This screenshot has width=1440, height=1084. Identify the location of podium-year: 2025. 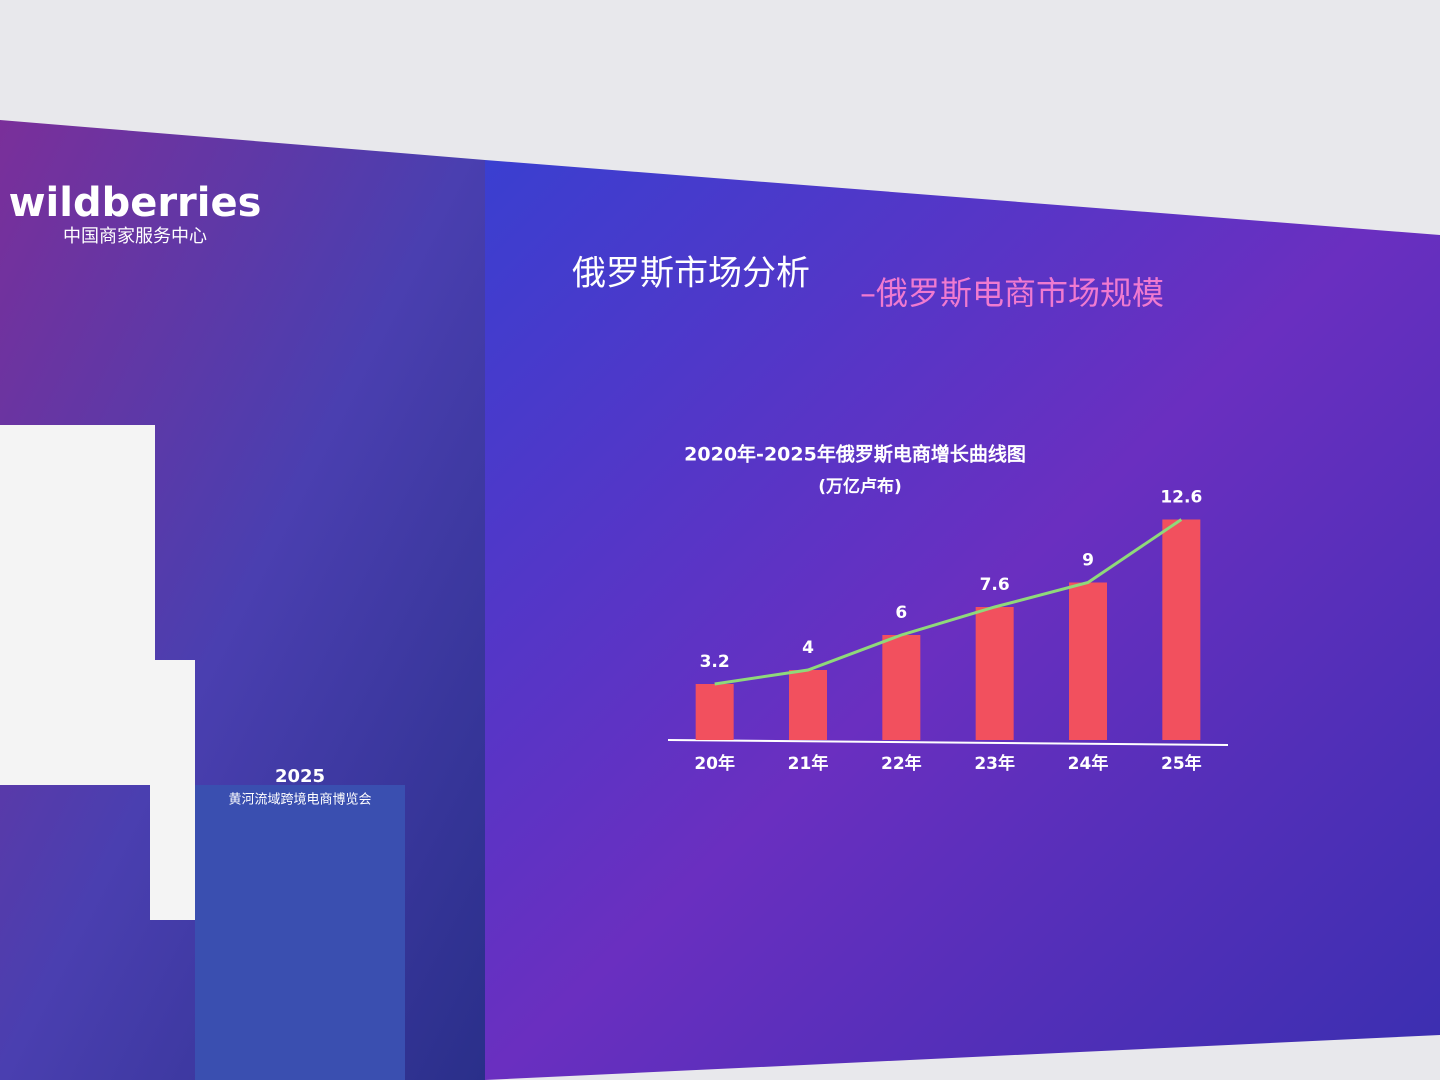
(300, 776).